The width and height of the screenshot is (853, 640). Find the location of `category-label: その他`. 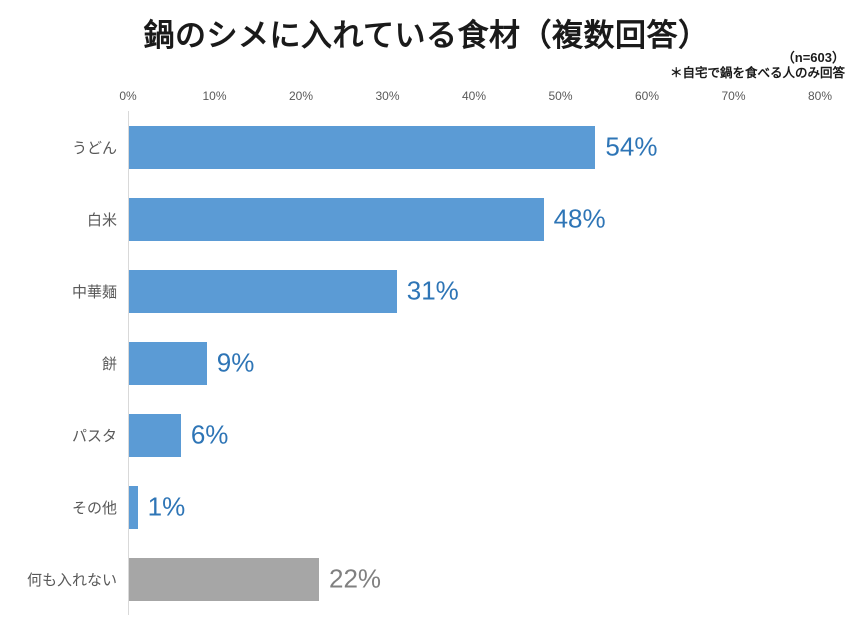

category-label: その他 is located at coordinates (94, 508).